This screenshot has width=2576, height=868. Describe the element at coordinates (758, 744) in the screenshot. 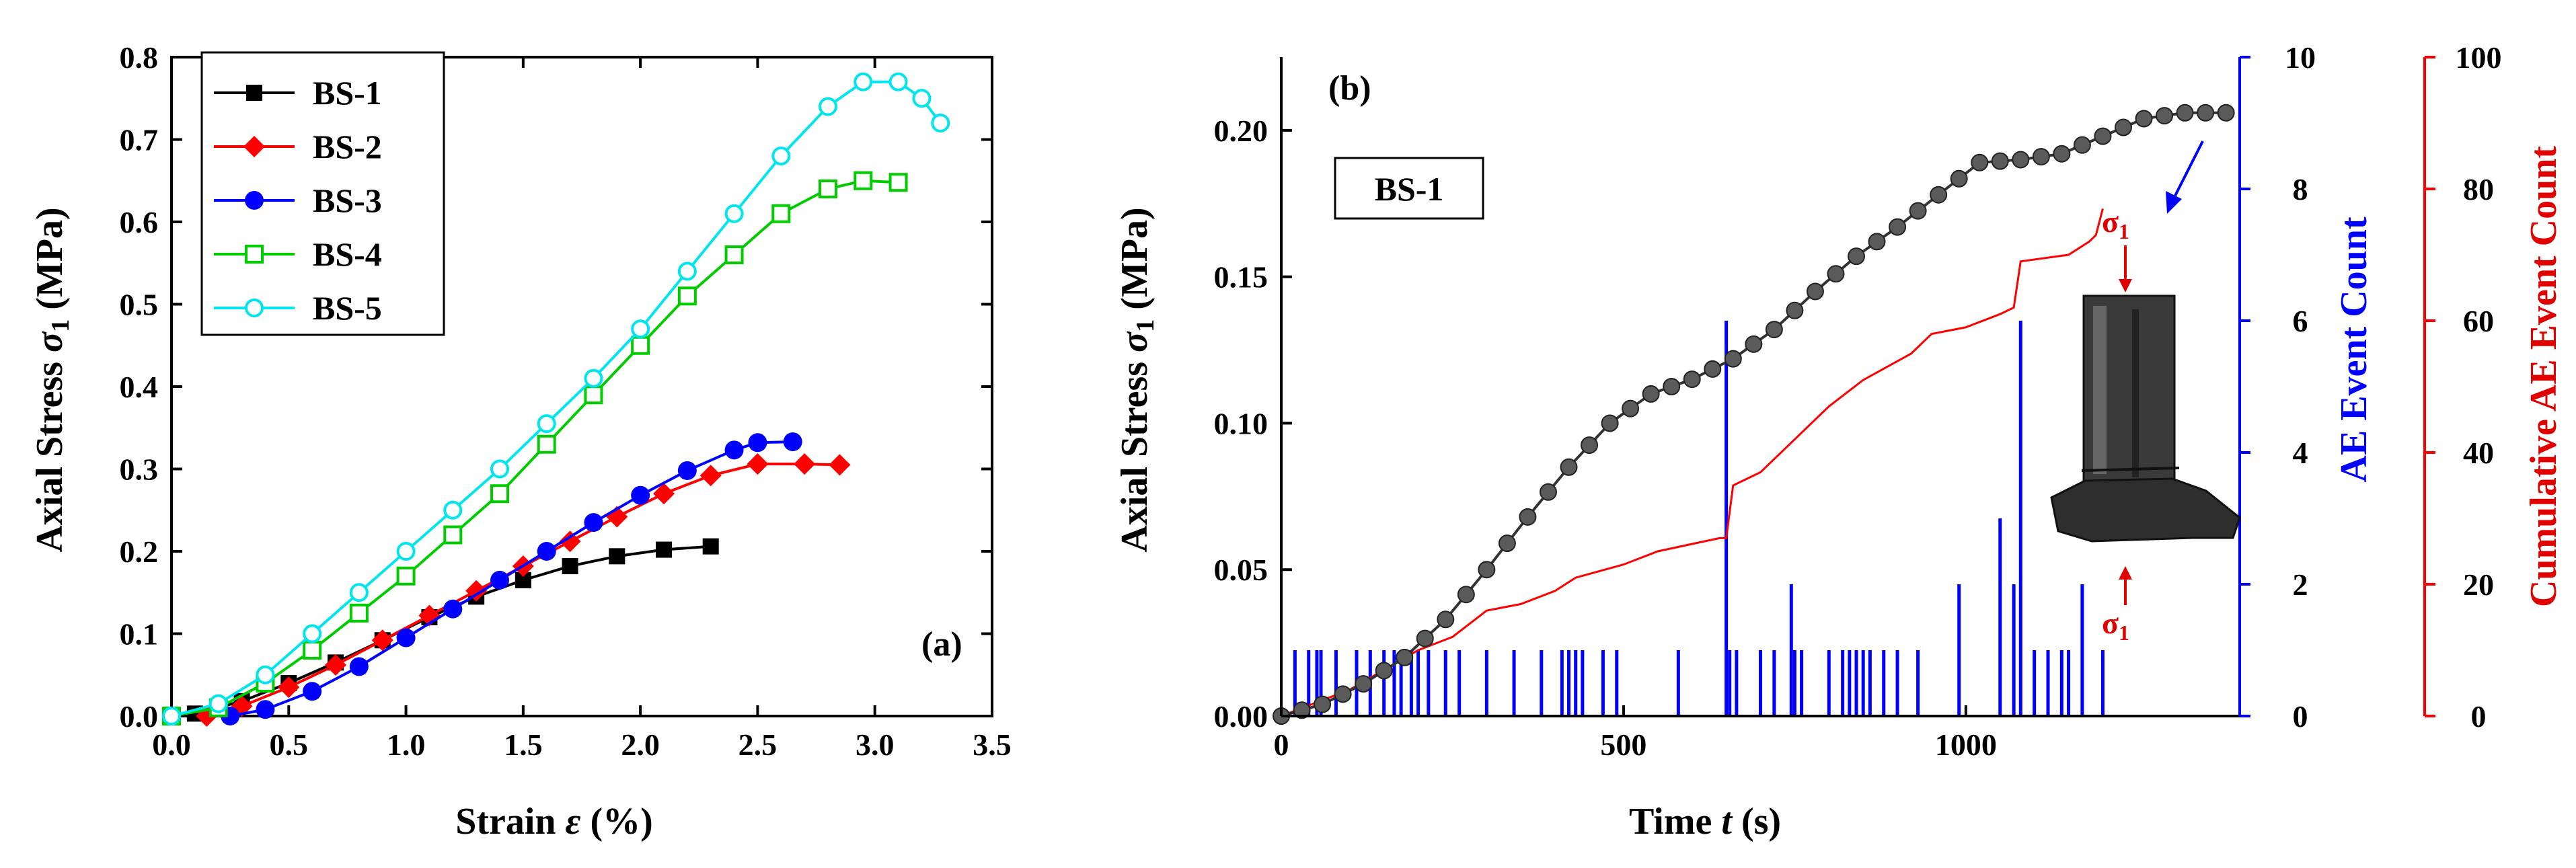

I see `x-tick-label: 2.5` at that location.